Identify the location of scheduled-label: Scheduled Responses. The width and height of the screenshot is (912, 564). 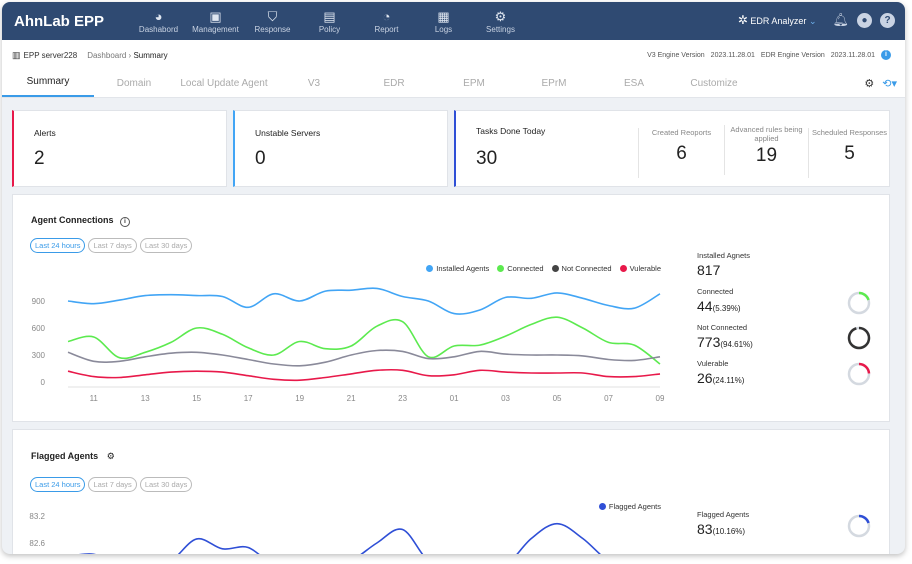
(849, 132).